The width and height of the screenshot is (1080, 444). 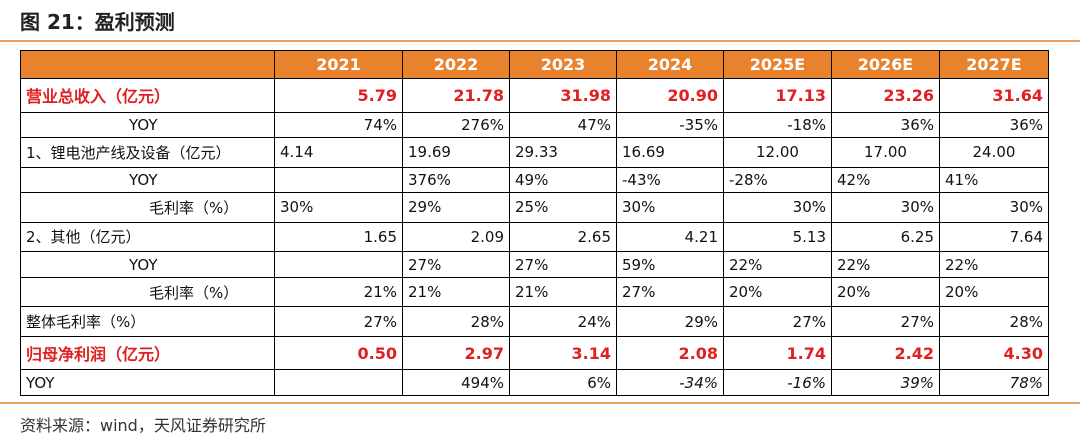 I want to click on table-cell: 5.13, so click(x=777, y=237).